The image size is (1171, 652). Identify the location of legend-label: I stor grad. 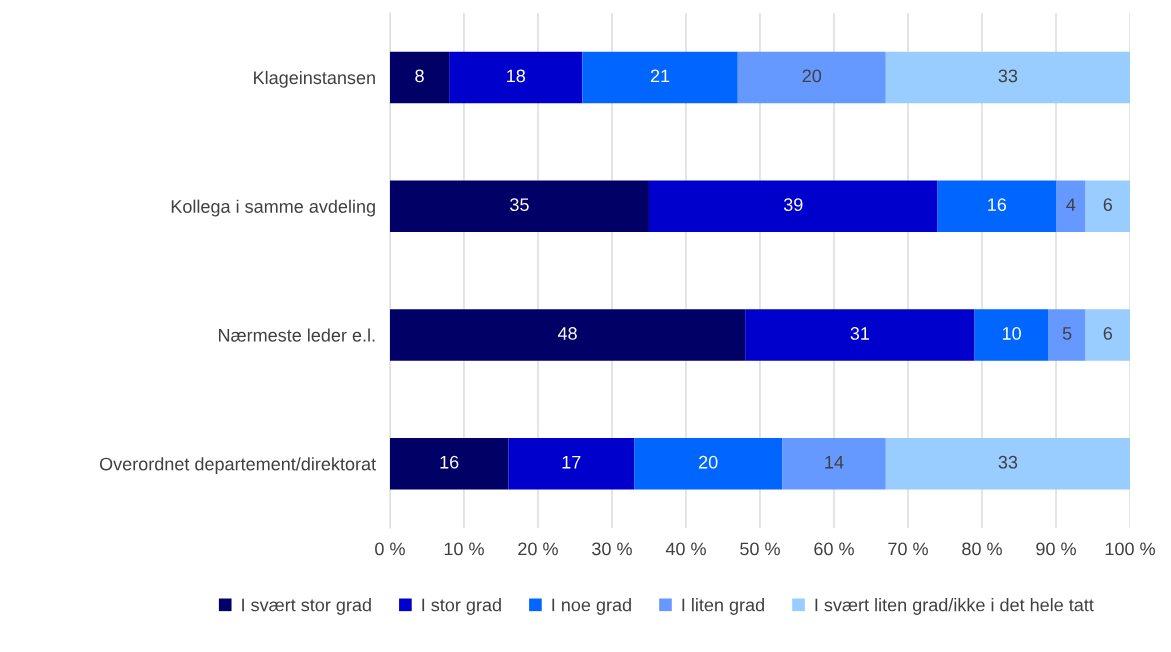
(461, 606).